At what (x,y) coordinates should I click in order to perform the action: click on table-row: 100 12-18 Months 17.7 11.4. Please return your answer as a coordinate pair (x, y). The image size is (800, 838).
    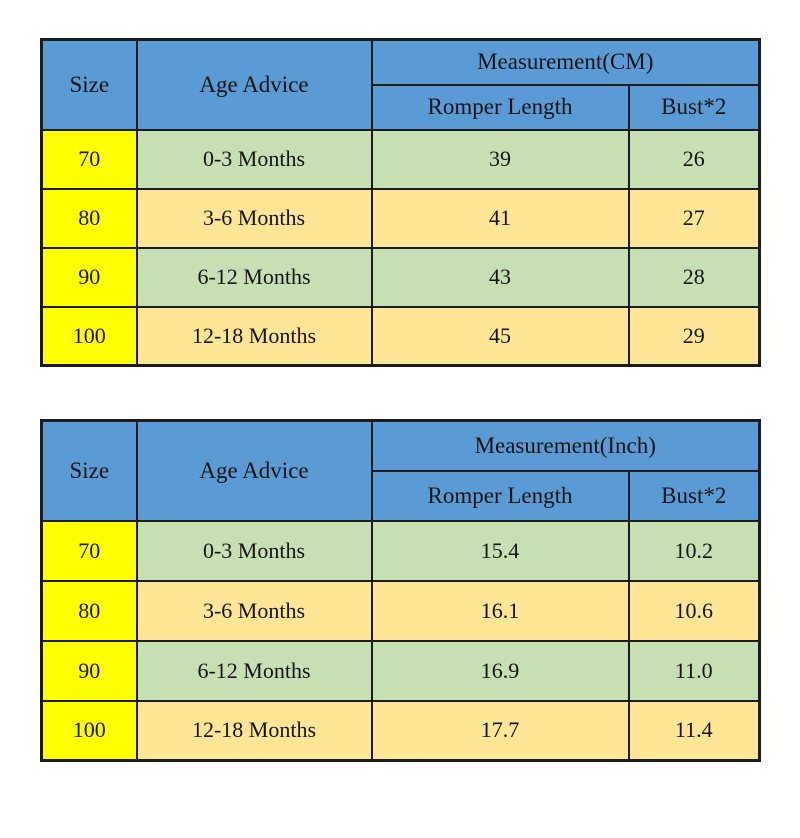
    Looking at the image, I should click on (400, 730).